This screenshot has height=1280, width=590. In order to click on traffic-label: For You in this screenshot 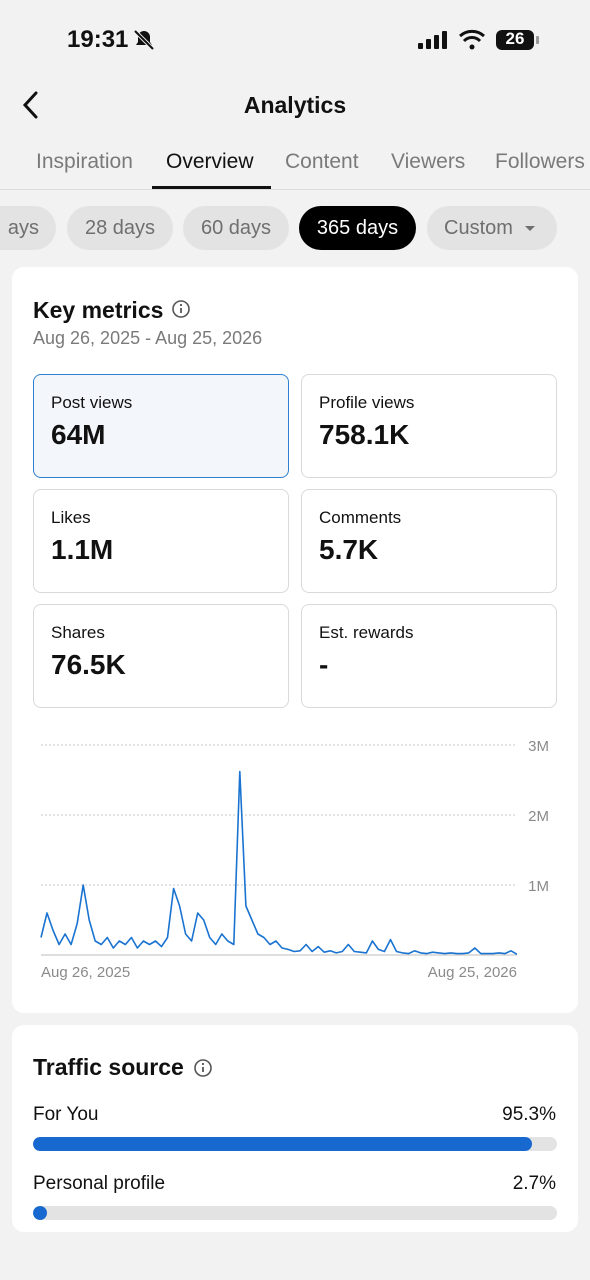, I will do `click(66, 1114)`.